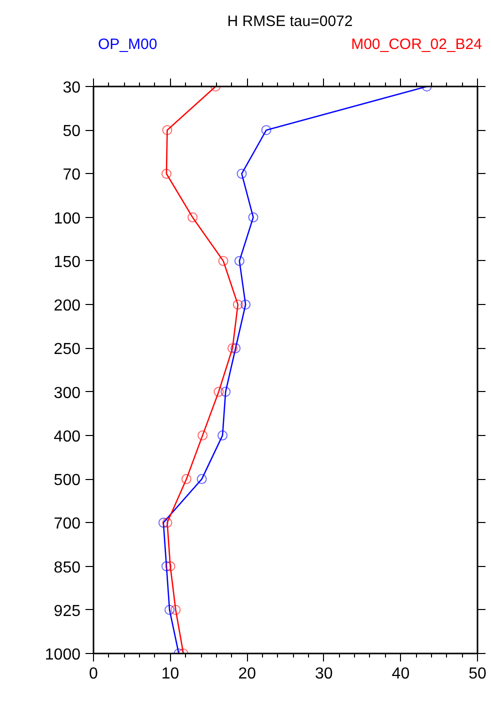 The height and width of the screenshot is (707, 491). I want to click on x-tick-label: 10, so click(170, 674).